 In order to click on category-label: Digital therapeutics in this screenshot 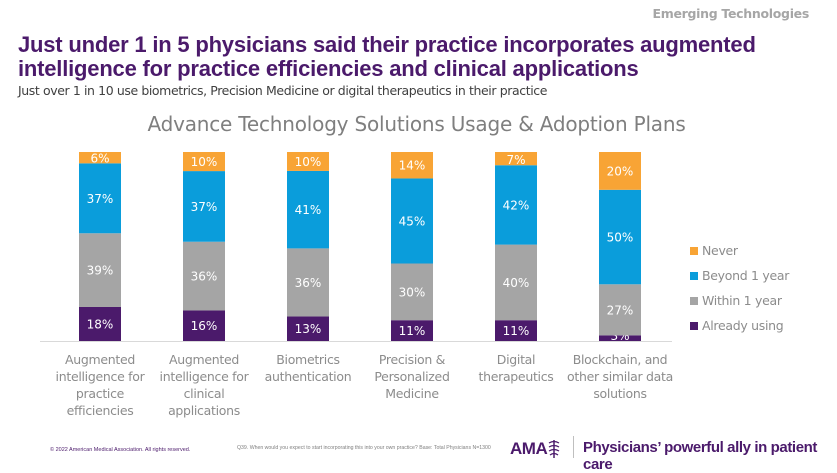, I will do `click(516, 368)`.